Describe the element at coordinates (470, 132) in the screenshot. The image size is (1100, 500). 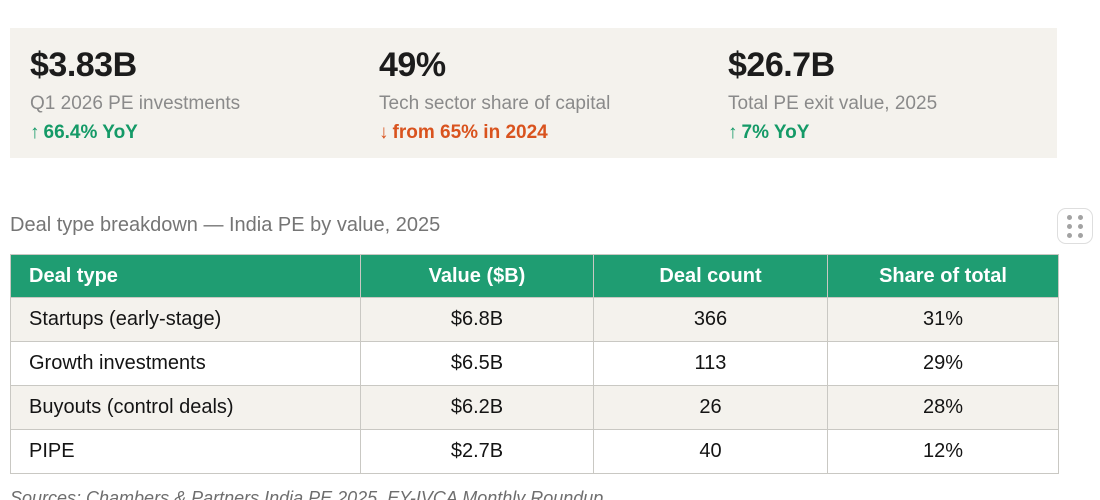
I see `stat-delta-text: from 65% in 2024` at that location.